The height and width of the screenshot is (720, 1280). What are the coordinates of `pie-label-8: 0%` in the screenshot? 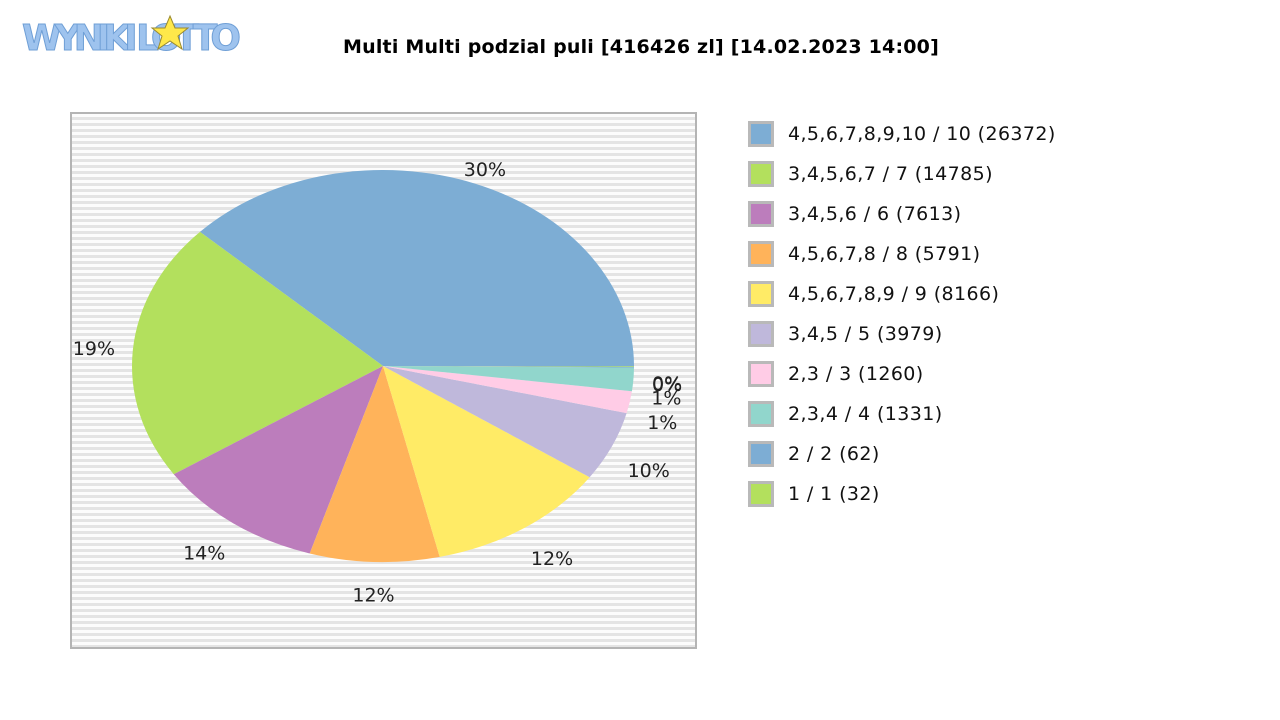 It's located at (667, 385).